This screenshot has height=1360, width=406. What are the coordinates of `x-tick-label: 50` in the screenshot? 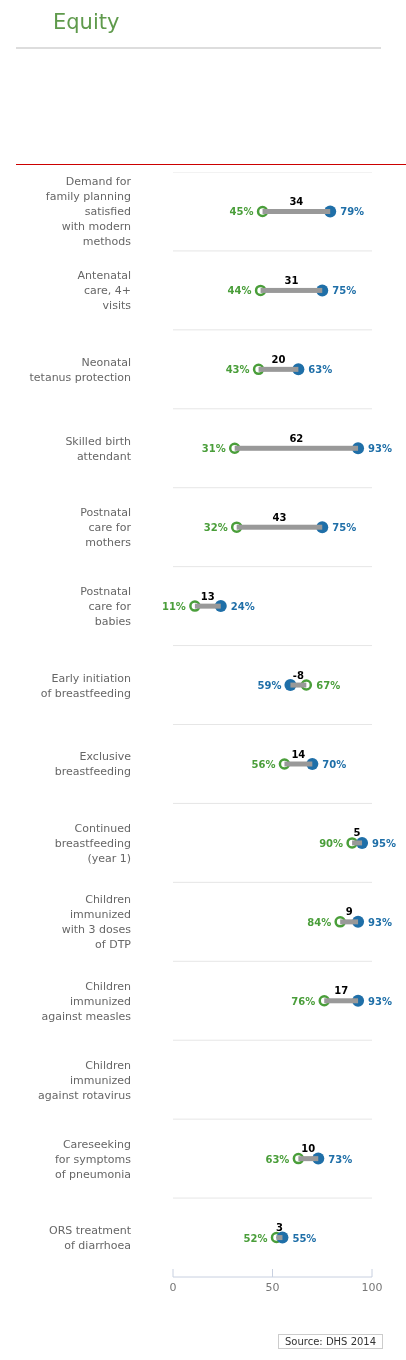 It's located at (272, 1287).